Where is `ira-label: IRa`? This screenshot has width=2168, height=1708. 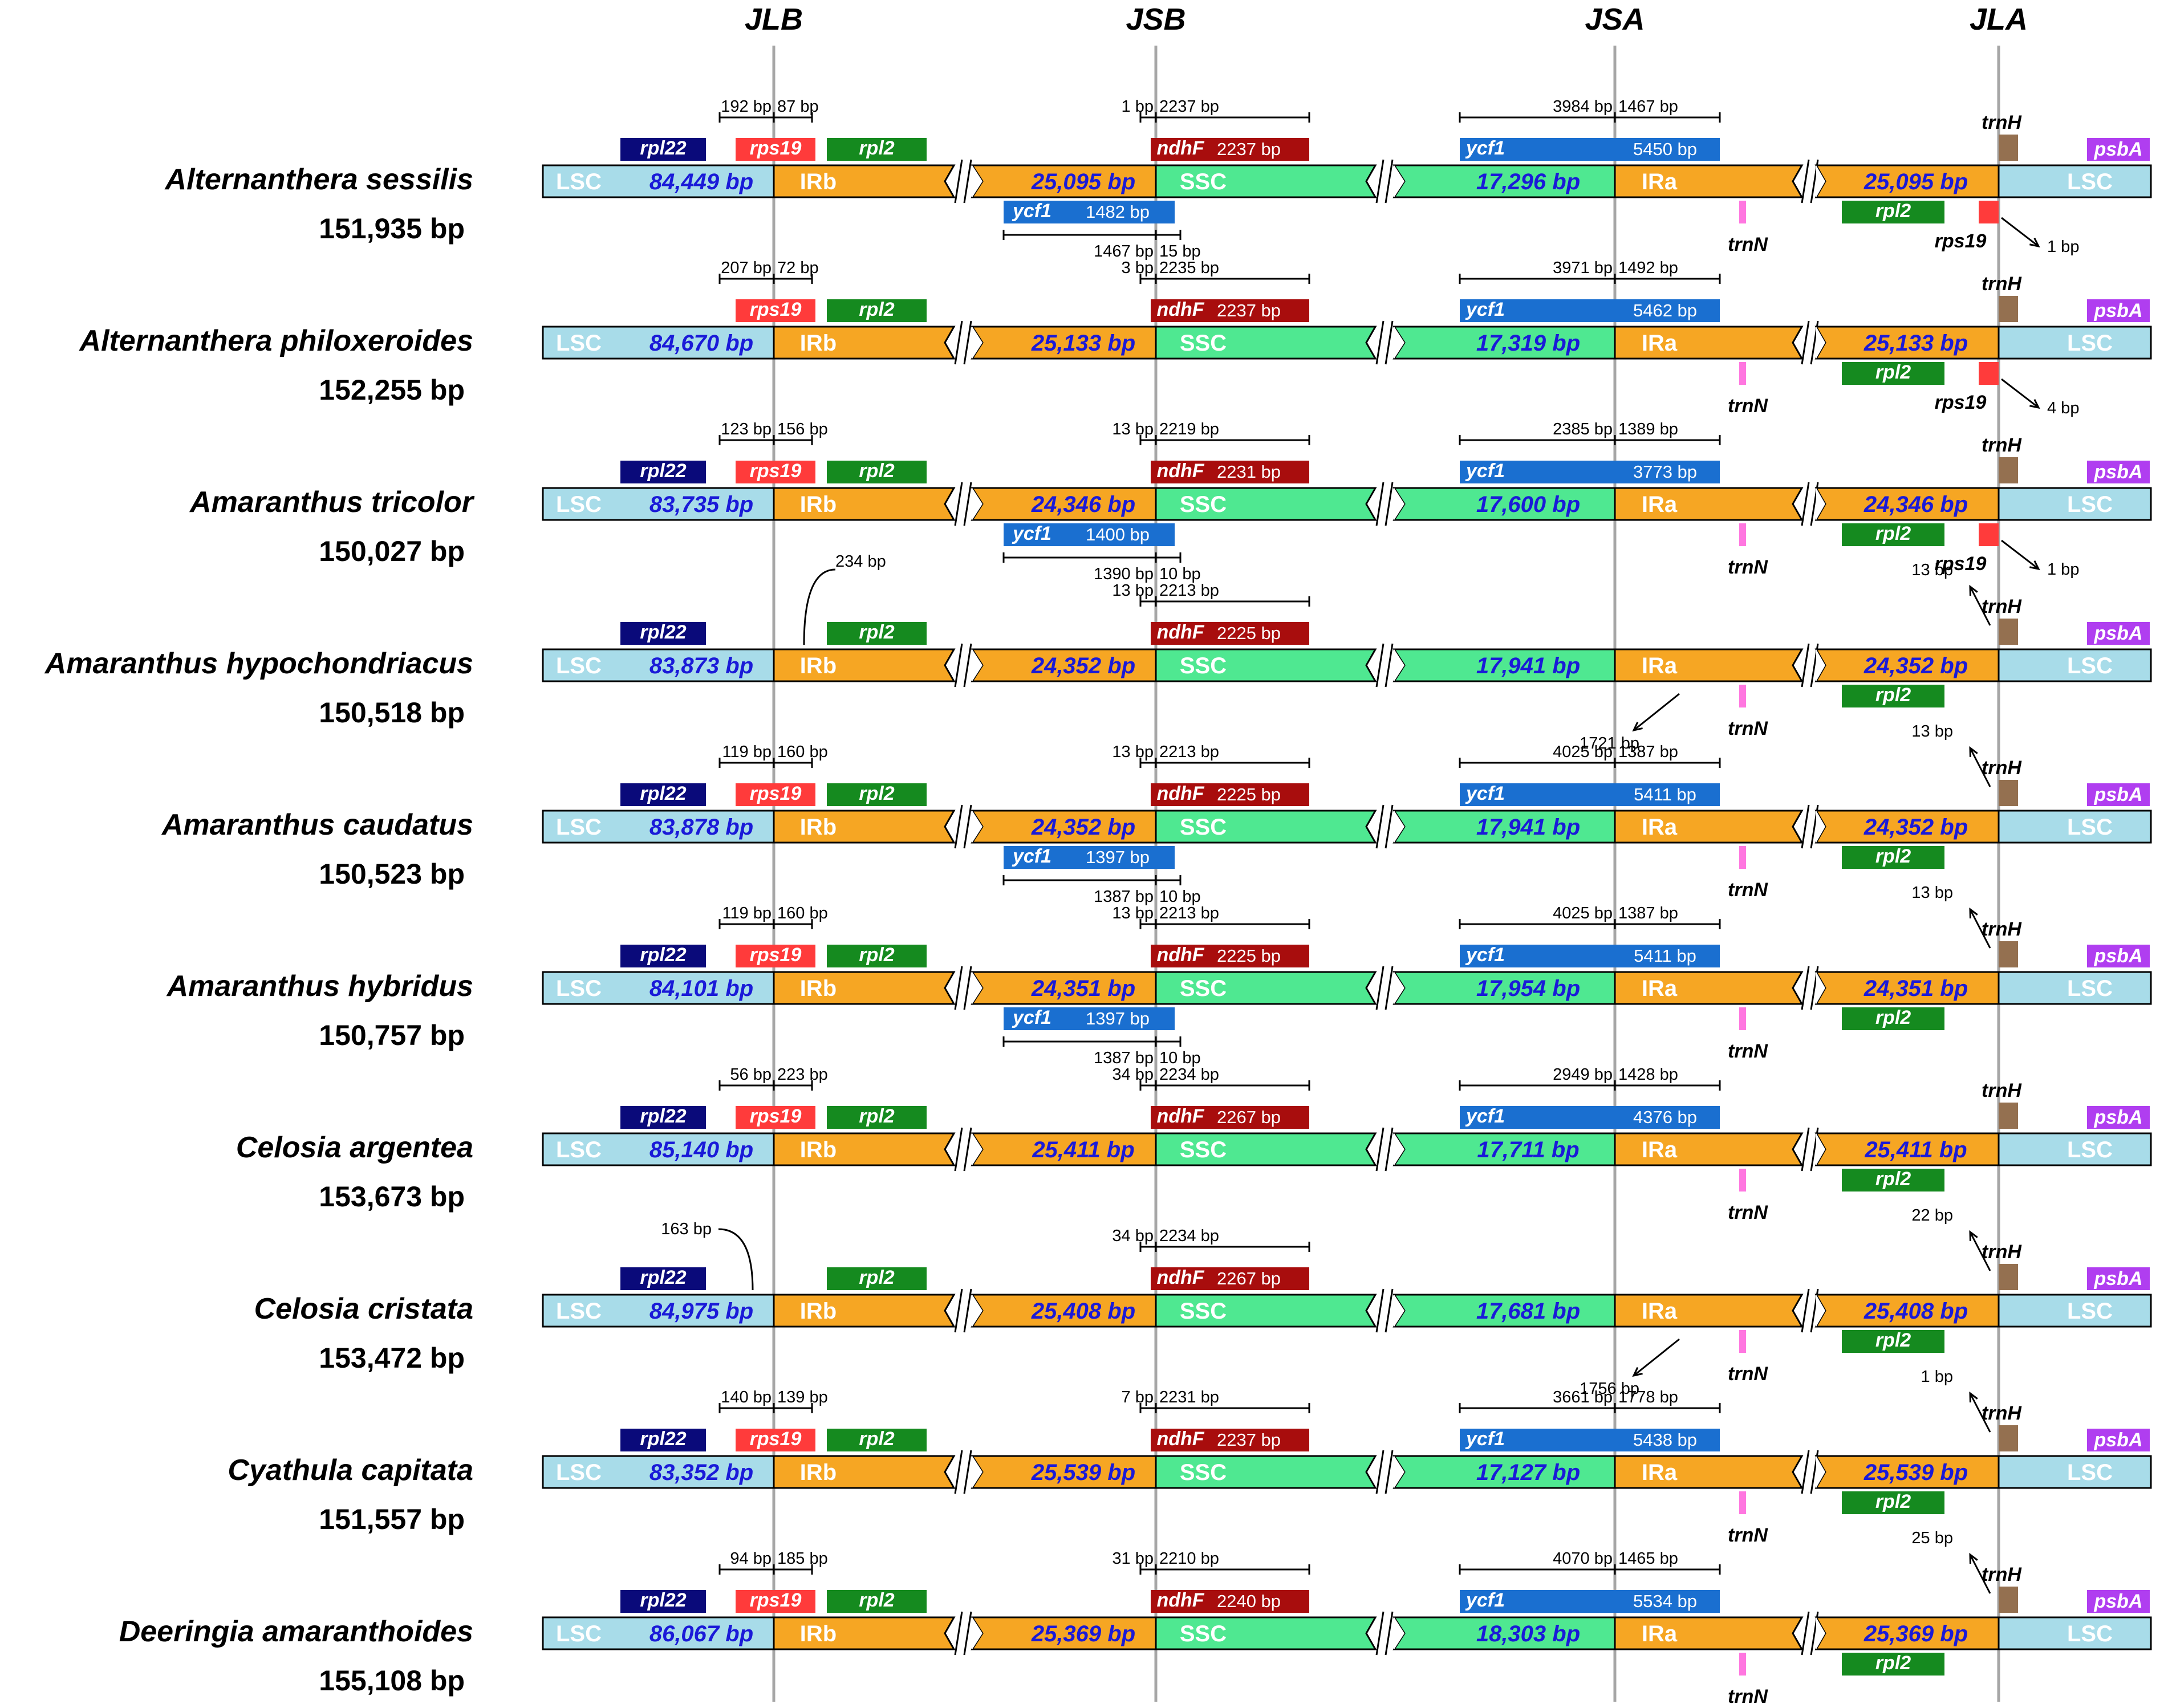 ira-label: IRa is located at coordinates (1660, 1633).